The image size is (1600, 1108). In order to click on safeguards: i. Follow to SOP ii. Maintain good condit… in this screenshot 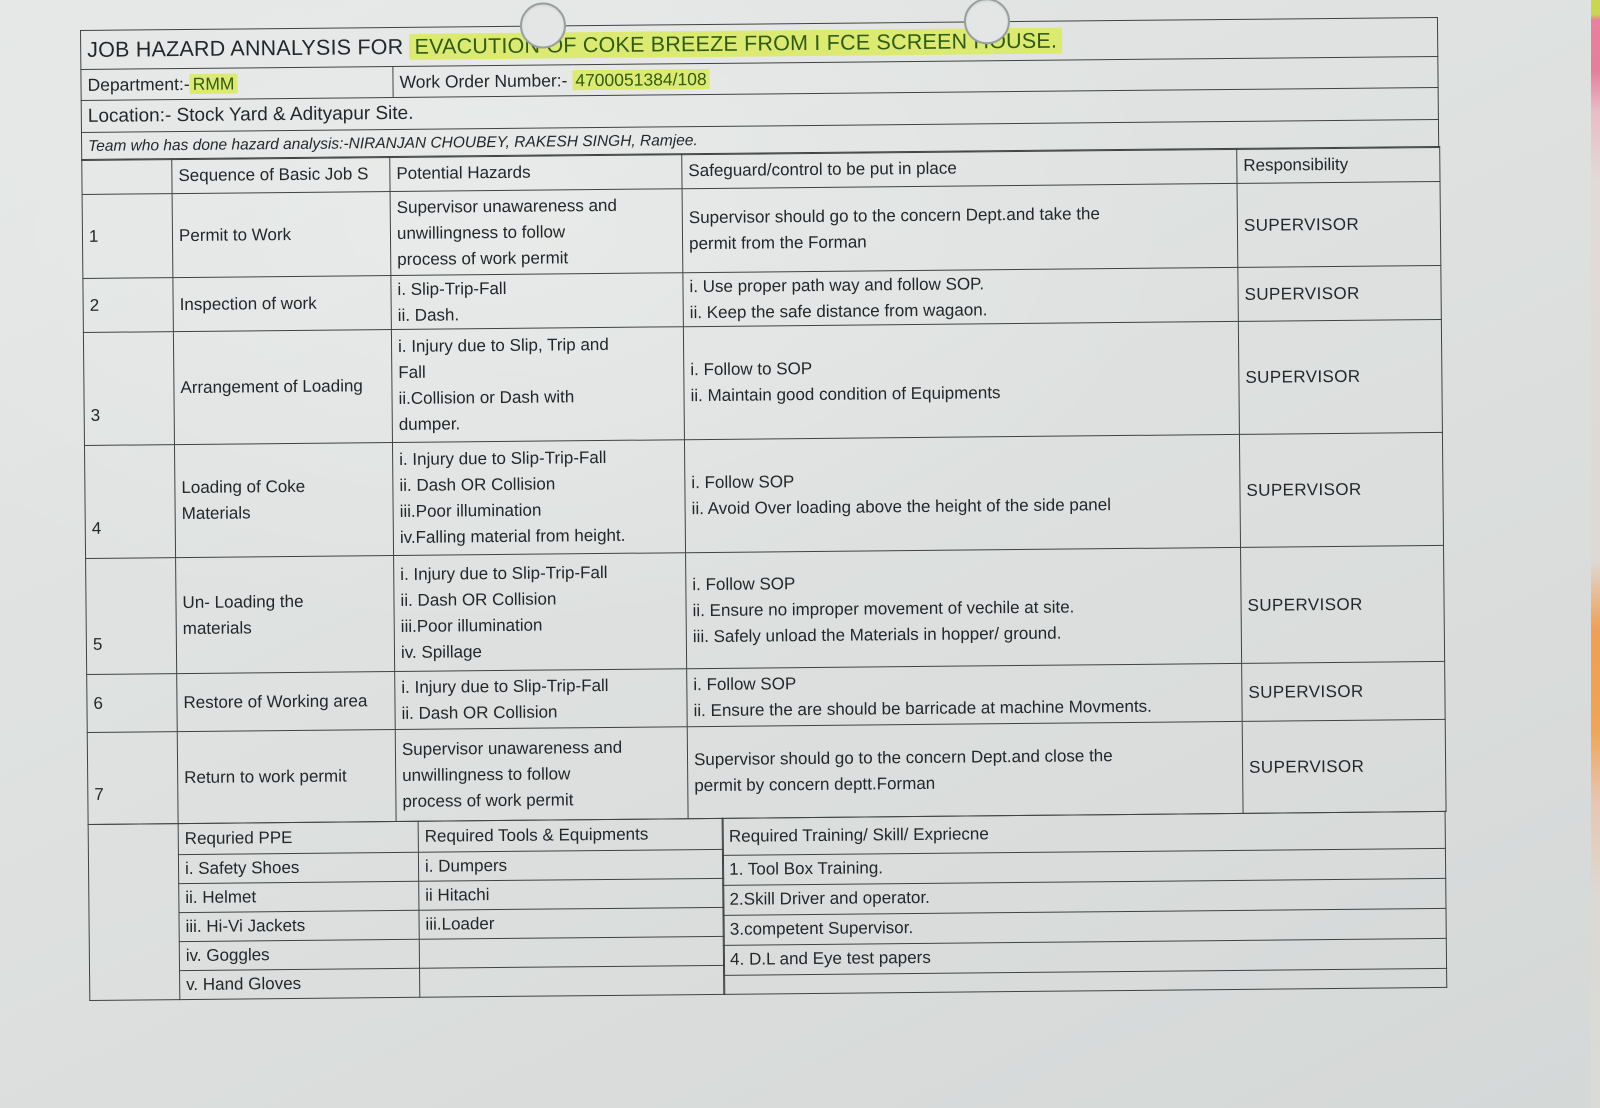, I will do `click(961, 381)`.